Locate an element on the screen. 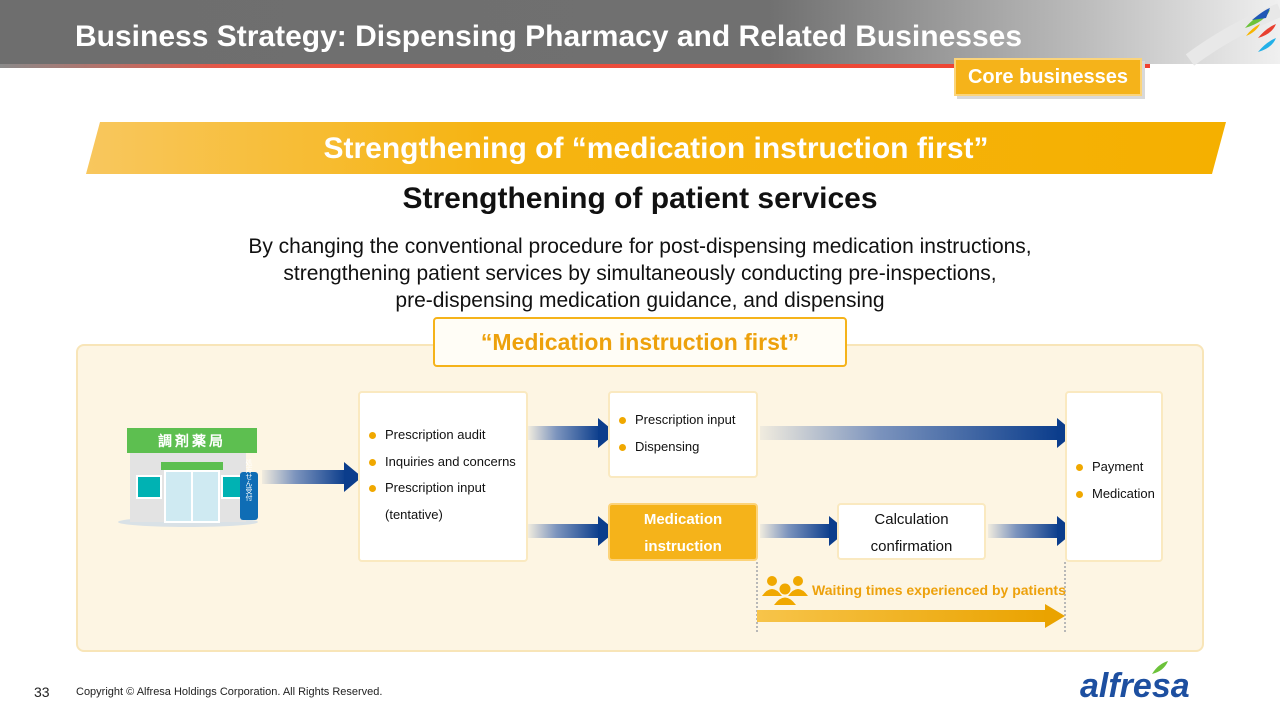 Image resolution: width=1280 pixels, height=720 pixels. patients-icon is located at coordinates (785, 590).